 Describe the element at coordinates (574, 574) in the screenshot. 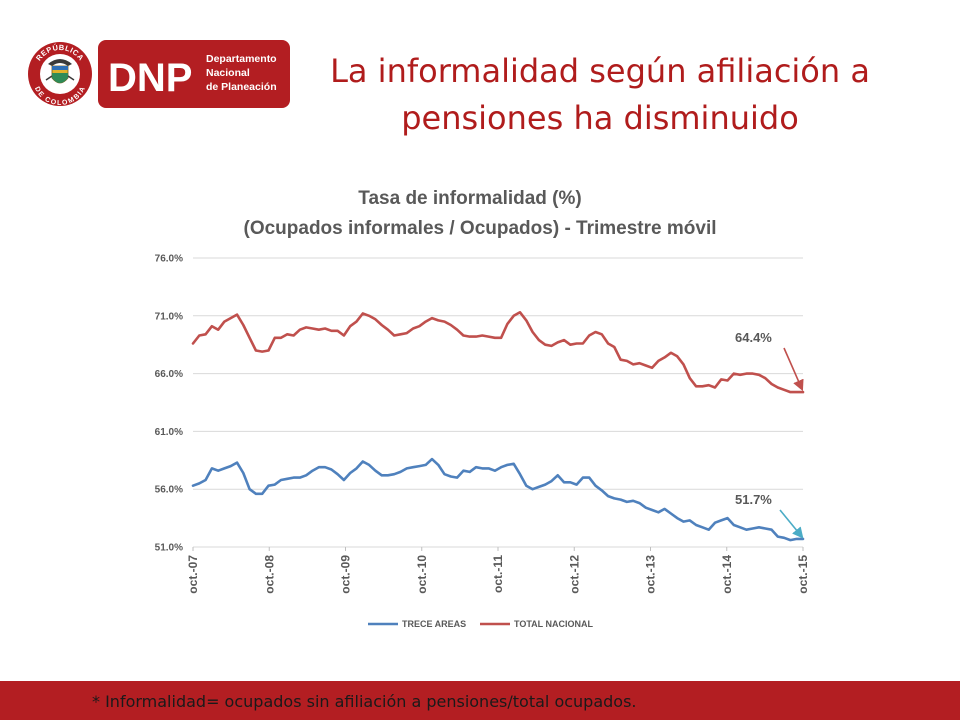

I see `x-tick-label: oct.-12` at that location.